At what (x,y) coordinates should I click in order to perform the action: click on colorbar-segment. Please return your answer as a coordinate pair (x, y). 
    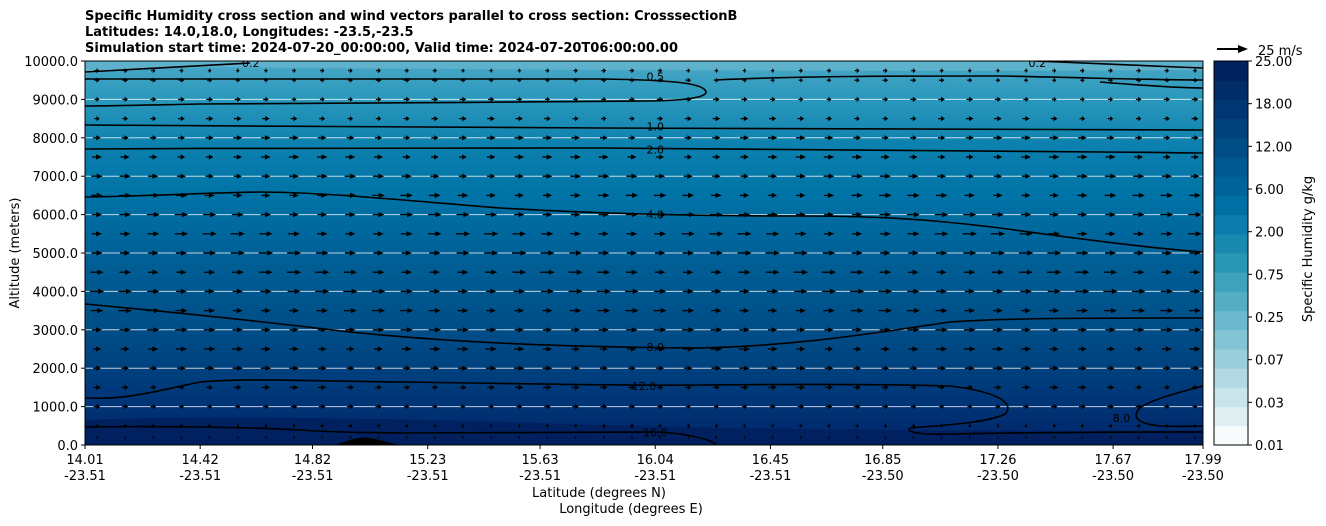
    Looking at the image, I should click on (1231, 167).